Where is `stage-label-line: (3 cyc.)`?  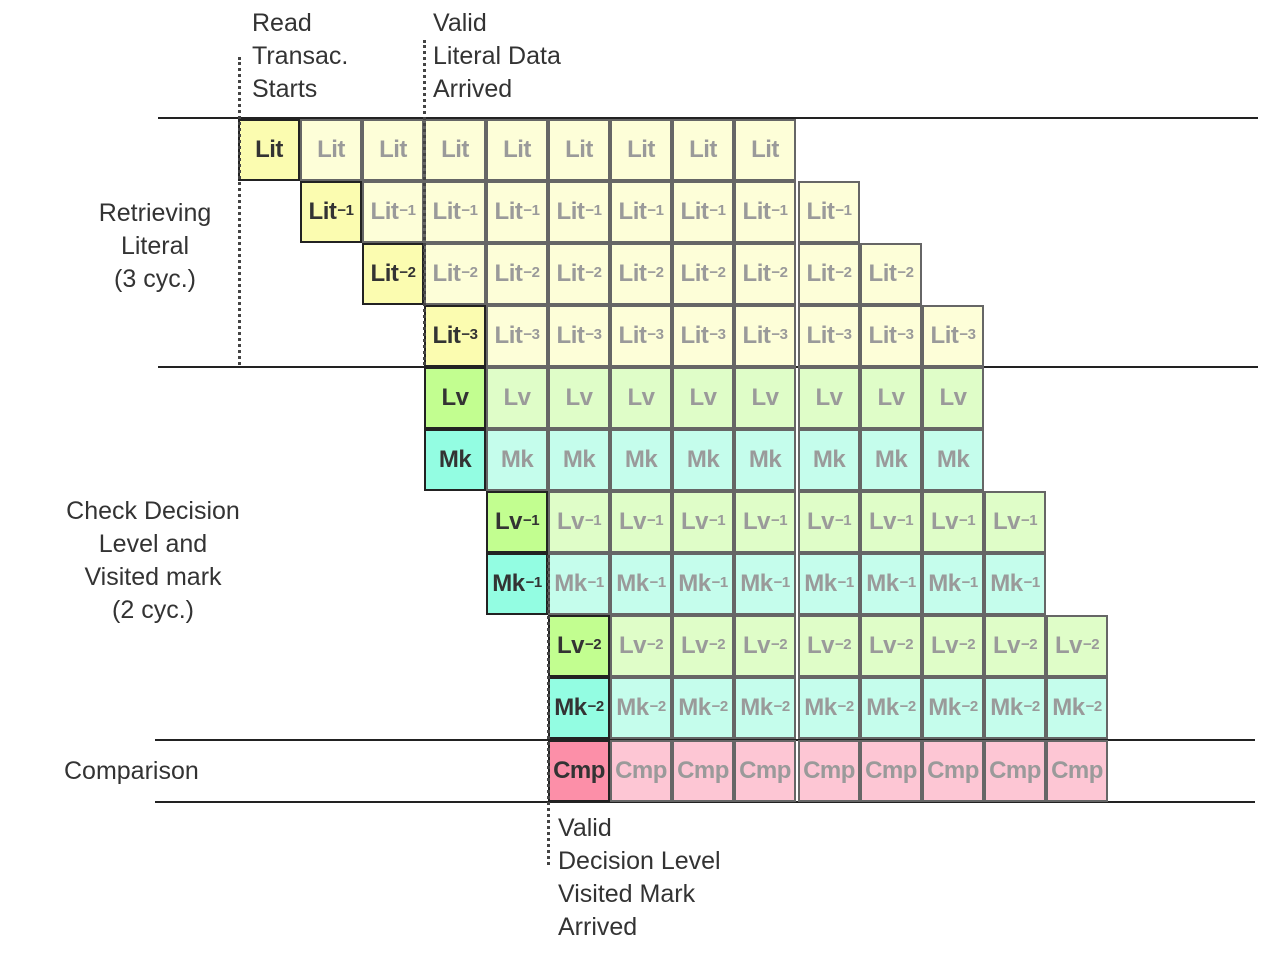 stage-label-line: (3 cyc.) is located at coordinates (155, 279).